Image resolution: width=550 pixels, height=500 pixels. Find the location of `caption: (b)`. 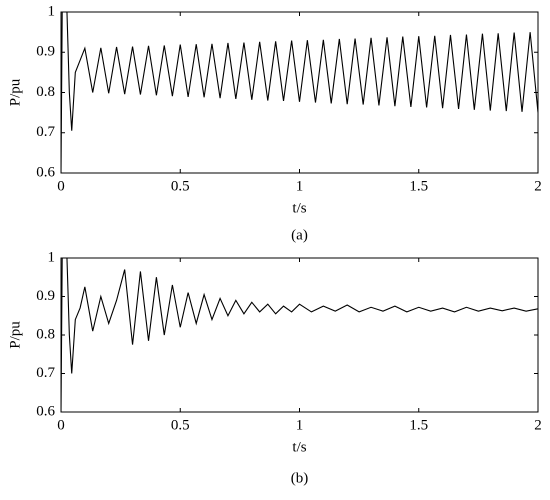

caption: (b) is located at coordinates (300, 478).